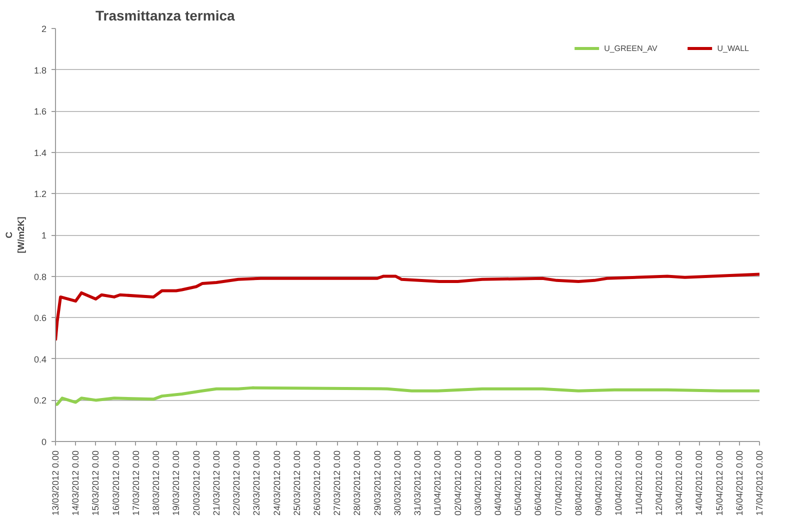  What do you see at coordinates (95, 483) in the screenshot?
I see `x-tick-label: 15/03/2012 0.00` at bounding box center [95, 483].